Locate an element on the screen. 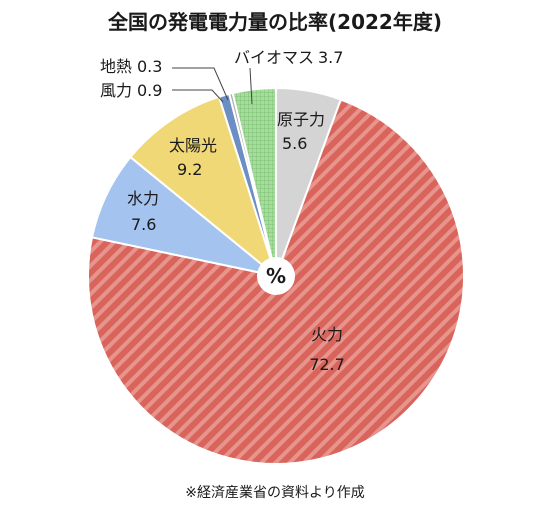  leader-lines is located at coordinates (212, 86).